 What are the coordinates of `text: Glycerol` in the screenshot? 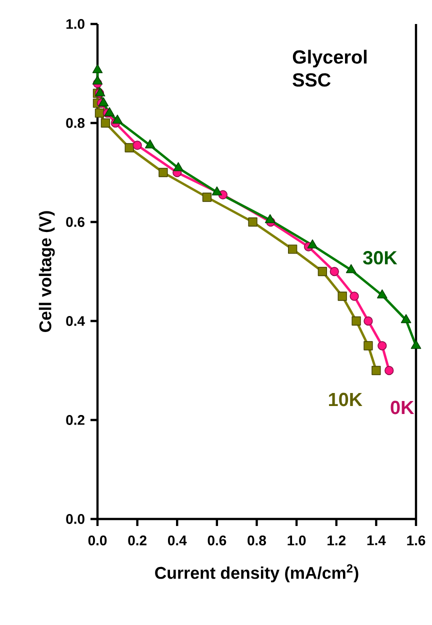 It's located at (329, 59).